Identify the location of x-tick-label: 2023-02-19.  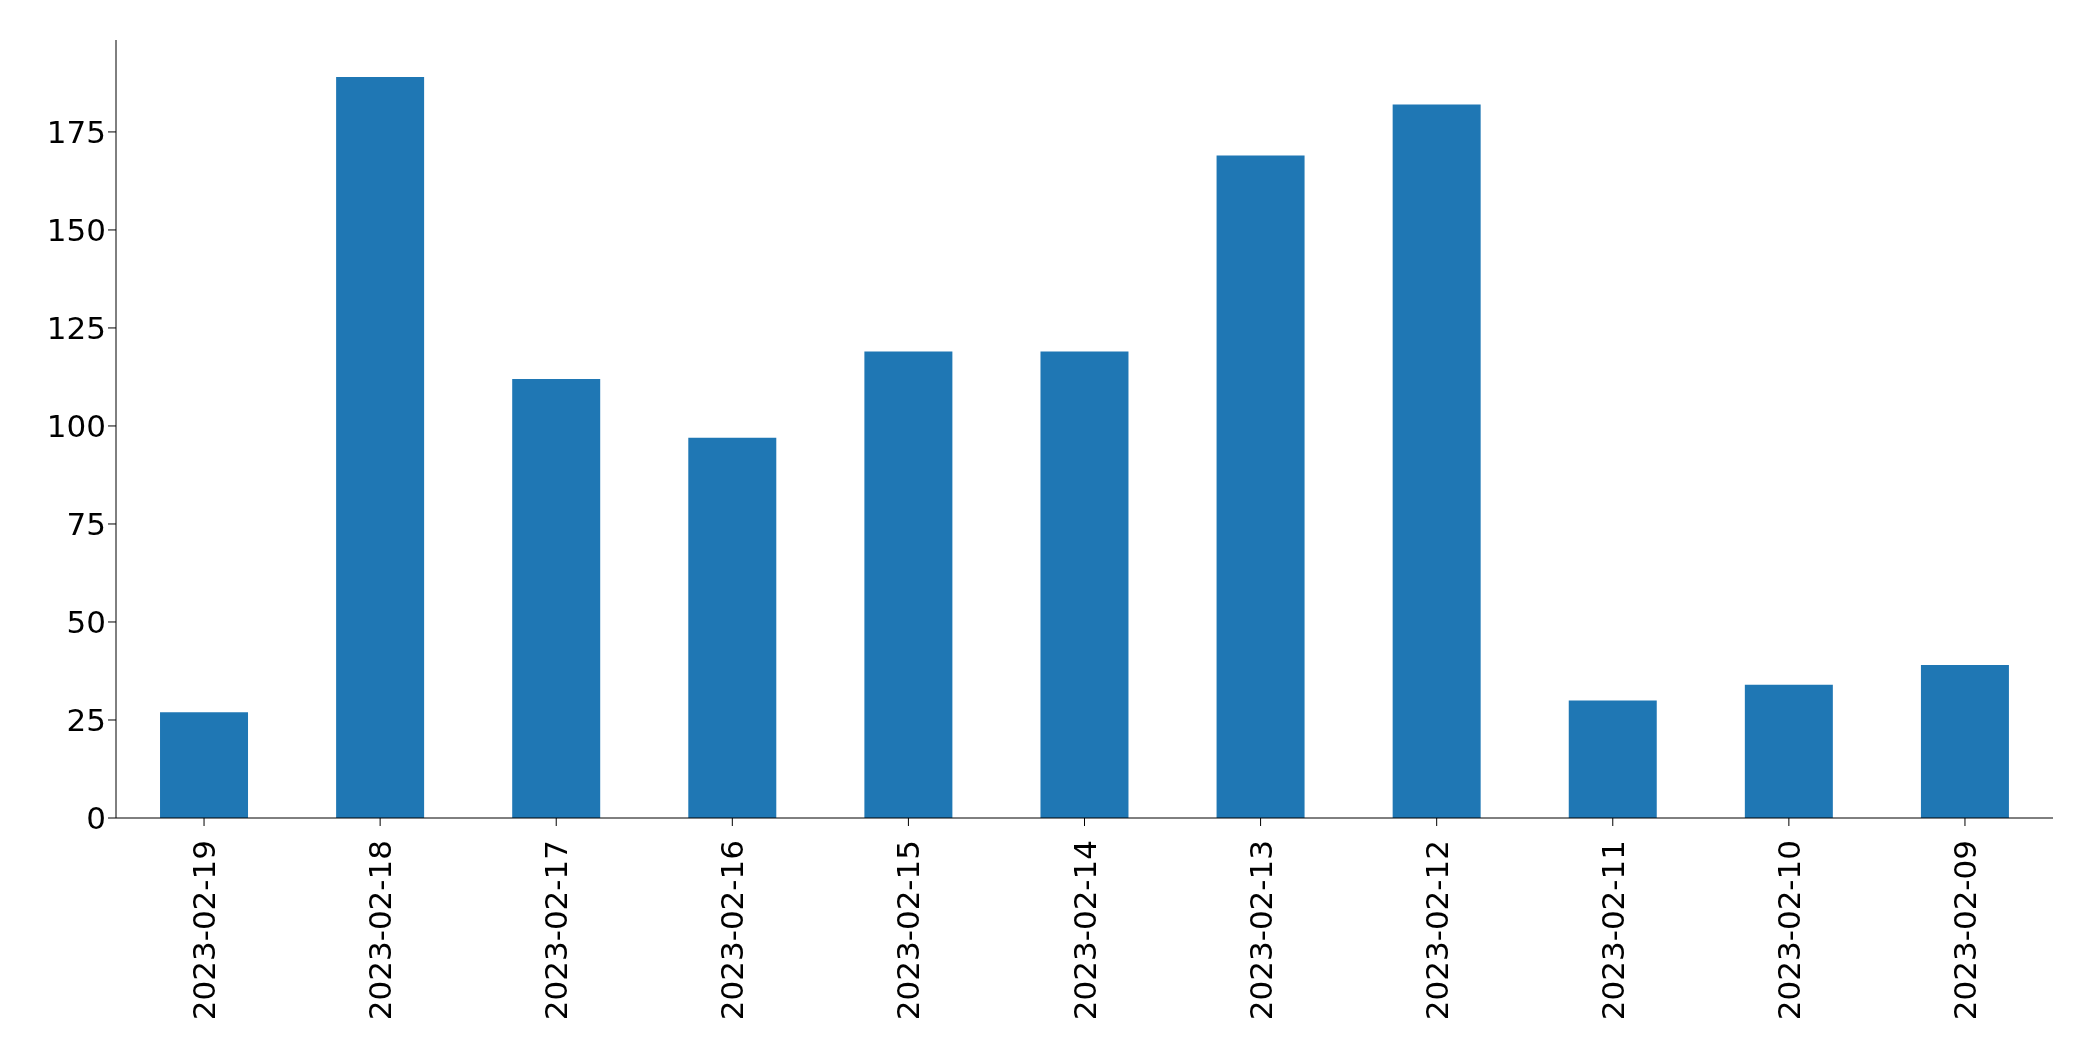
(204, 930).